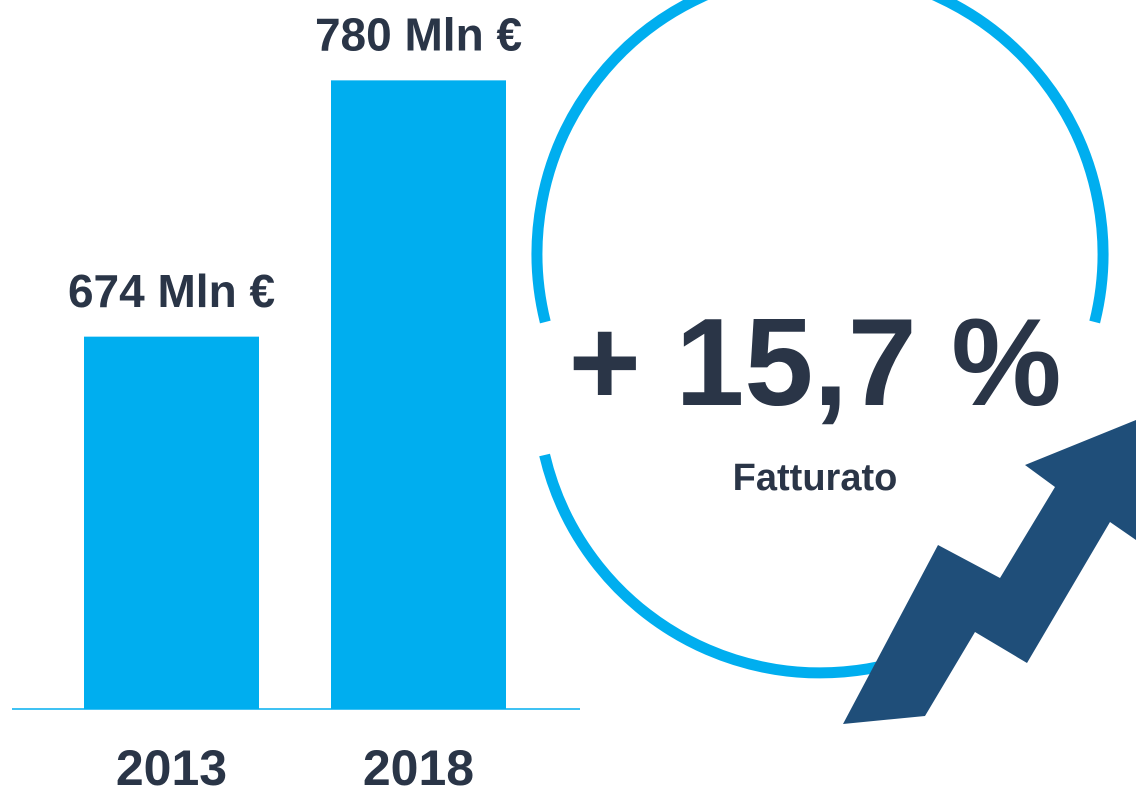 This screenshot has height=799, width=1136. I want to click on growth-arrow, so click(989, 572).